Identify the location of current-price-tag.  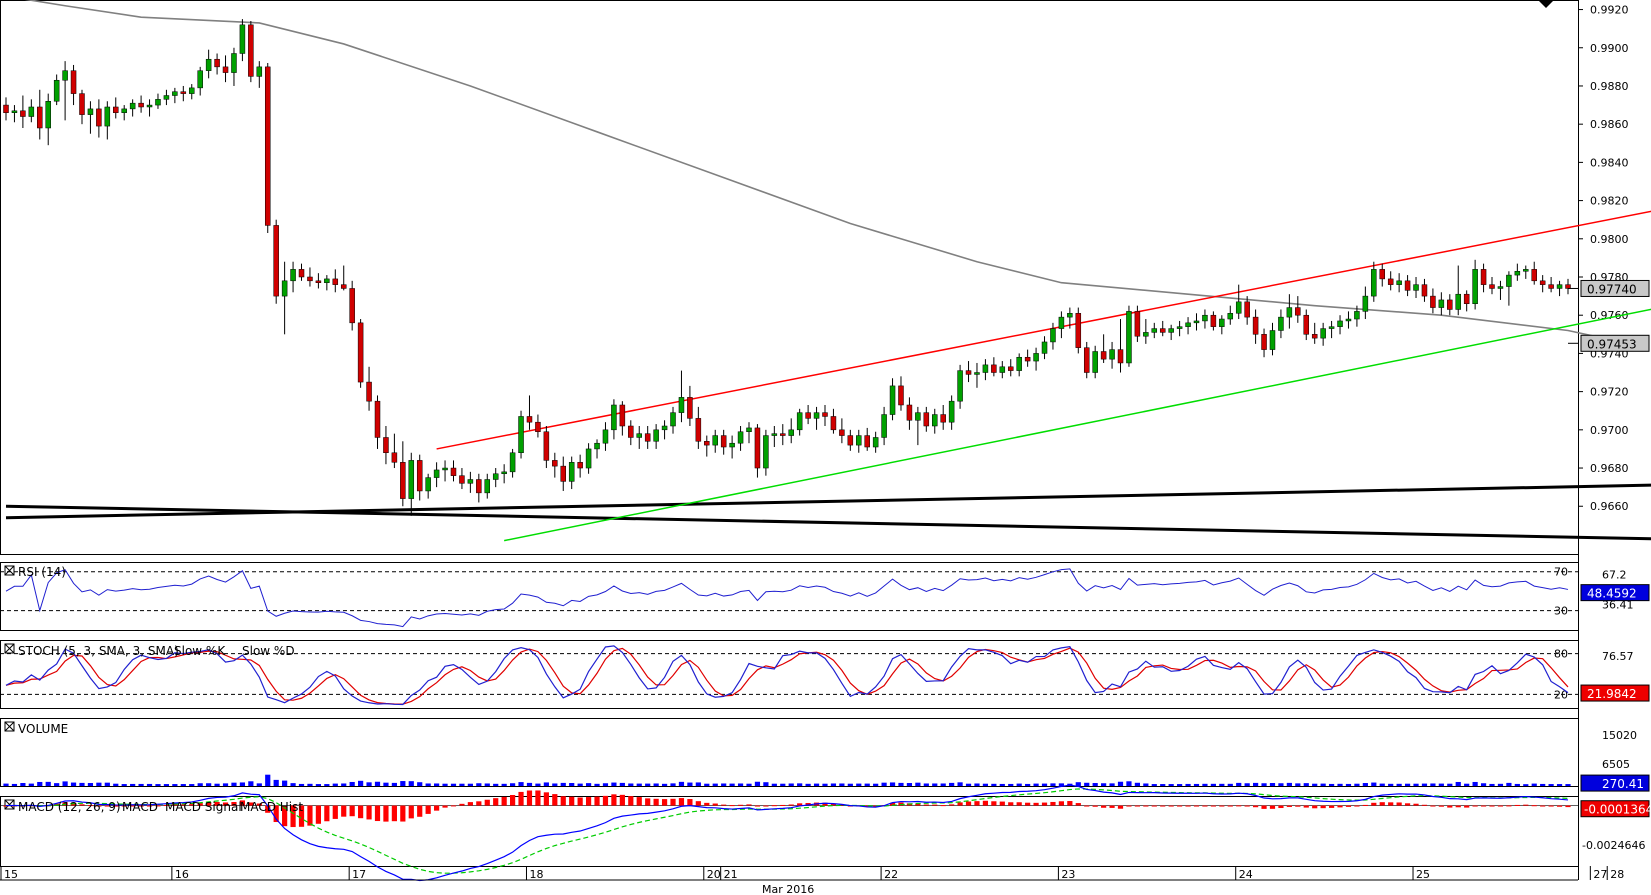
(1615, 288).